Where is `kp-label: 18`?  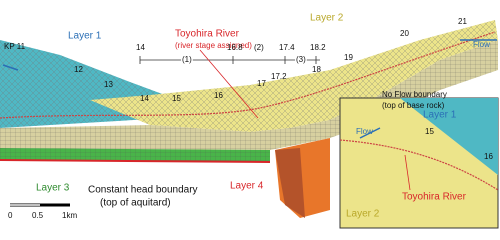
kp-label: 18 is located at coordinates (316, 69).